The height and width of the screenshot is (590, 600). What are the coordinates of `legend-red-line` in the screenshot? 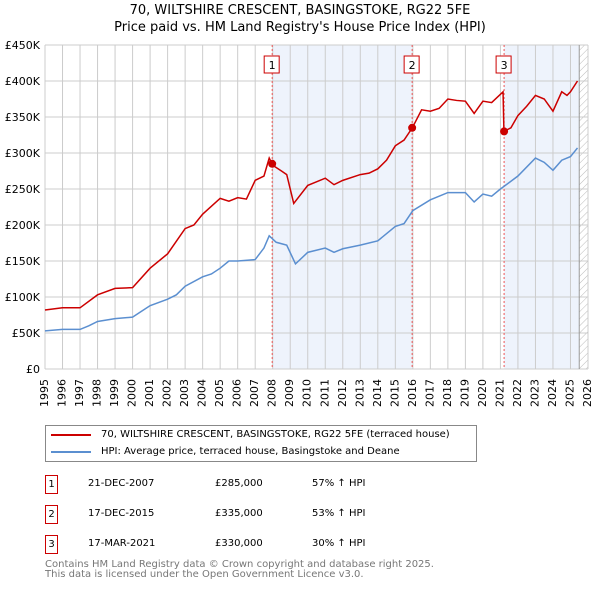 It's located at (71, 434).